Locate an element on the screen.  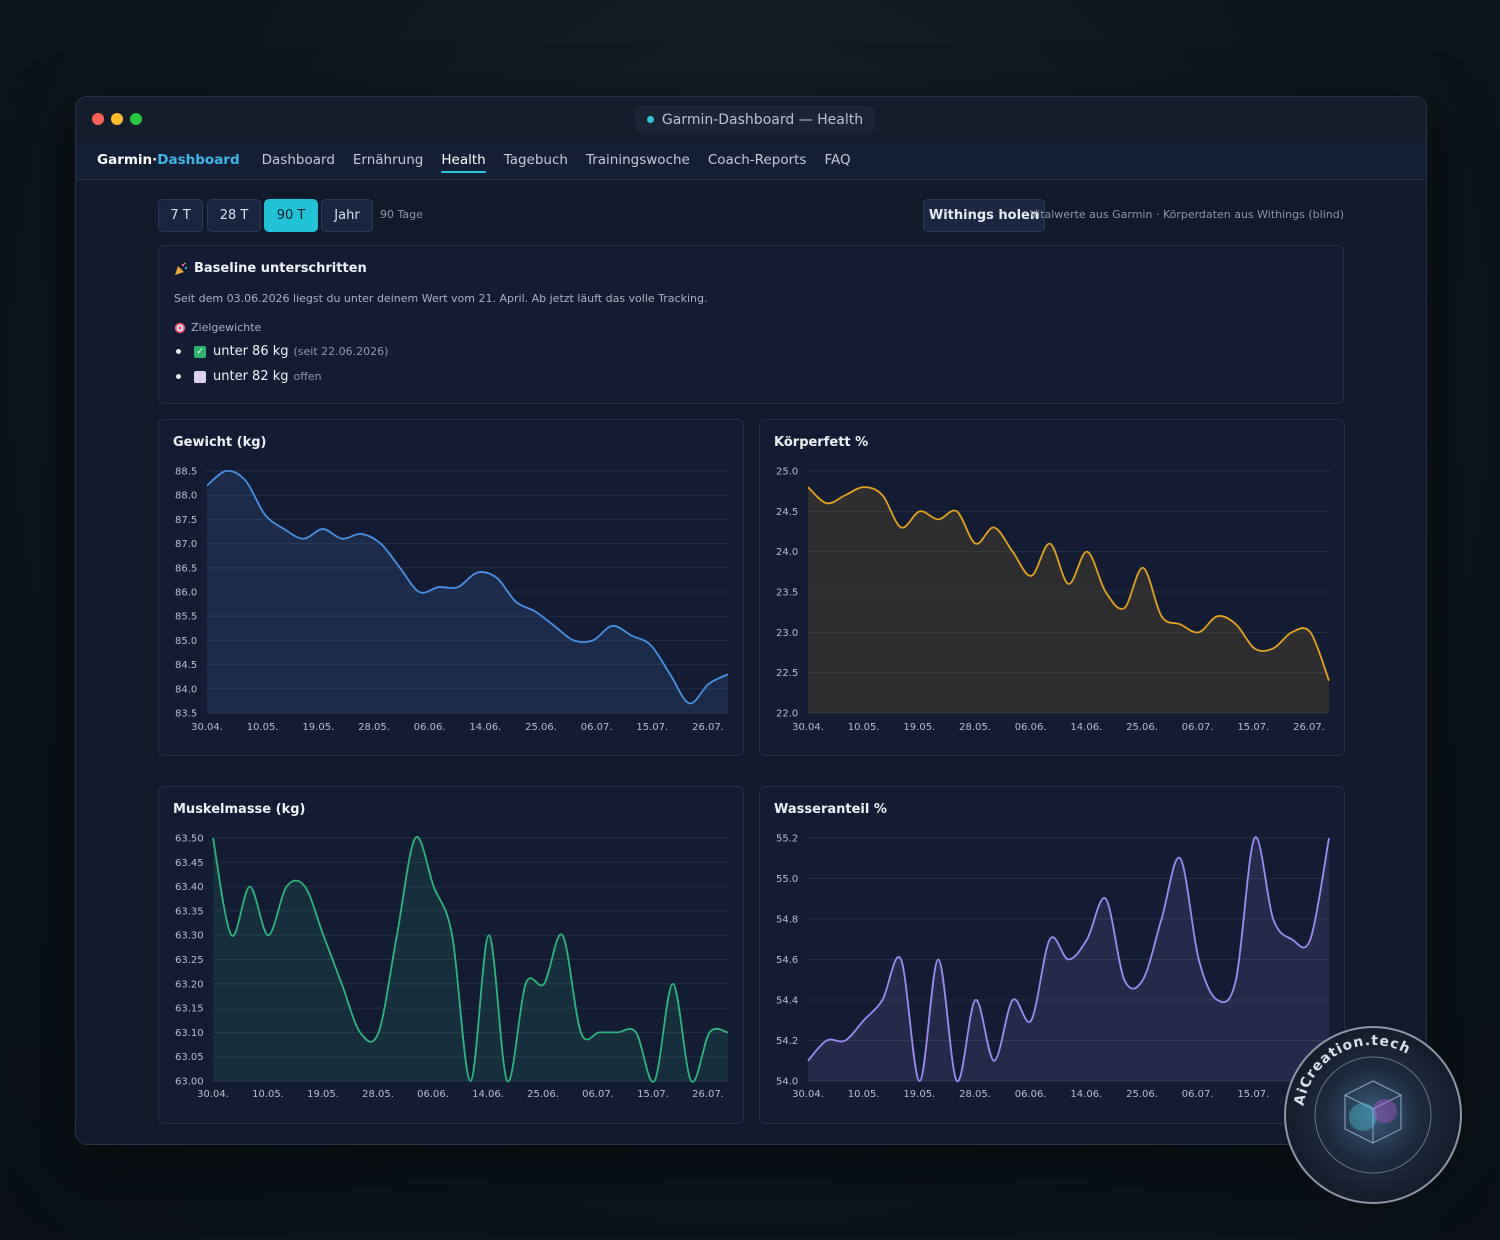
maximize-window-button is located at coordinates (136, 119).